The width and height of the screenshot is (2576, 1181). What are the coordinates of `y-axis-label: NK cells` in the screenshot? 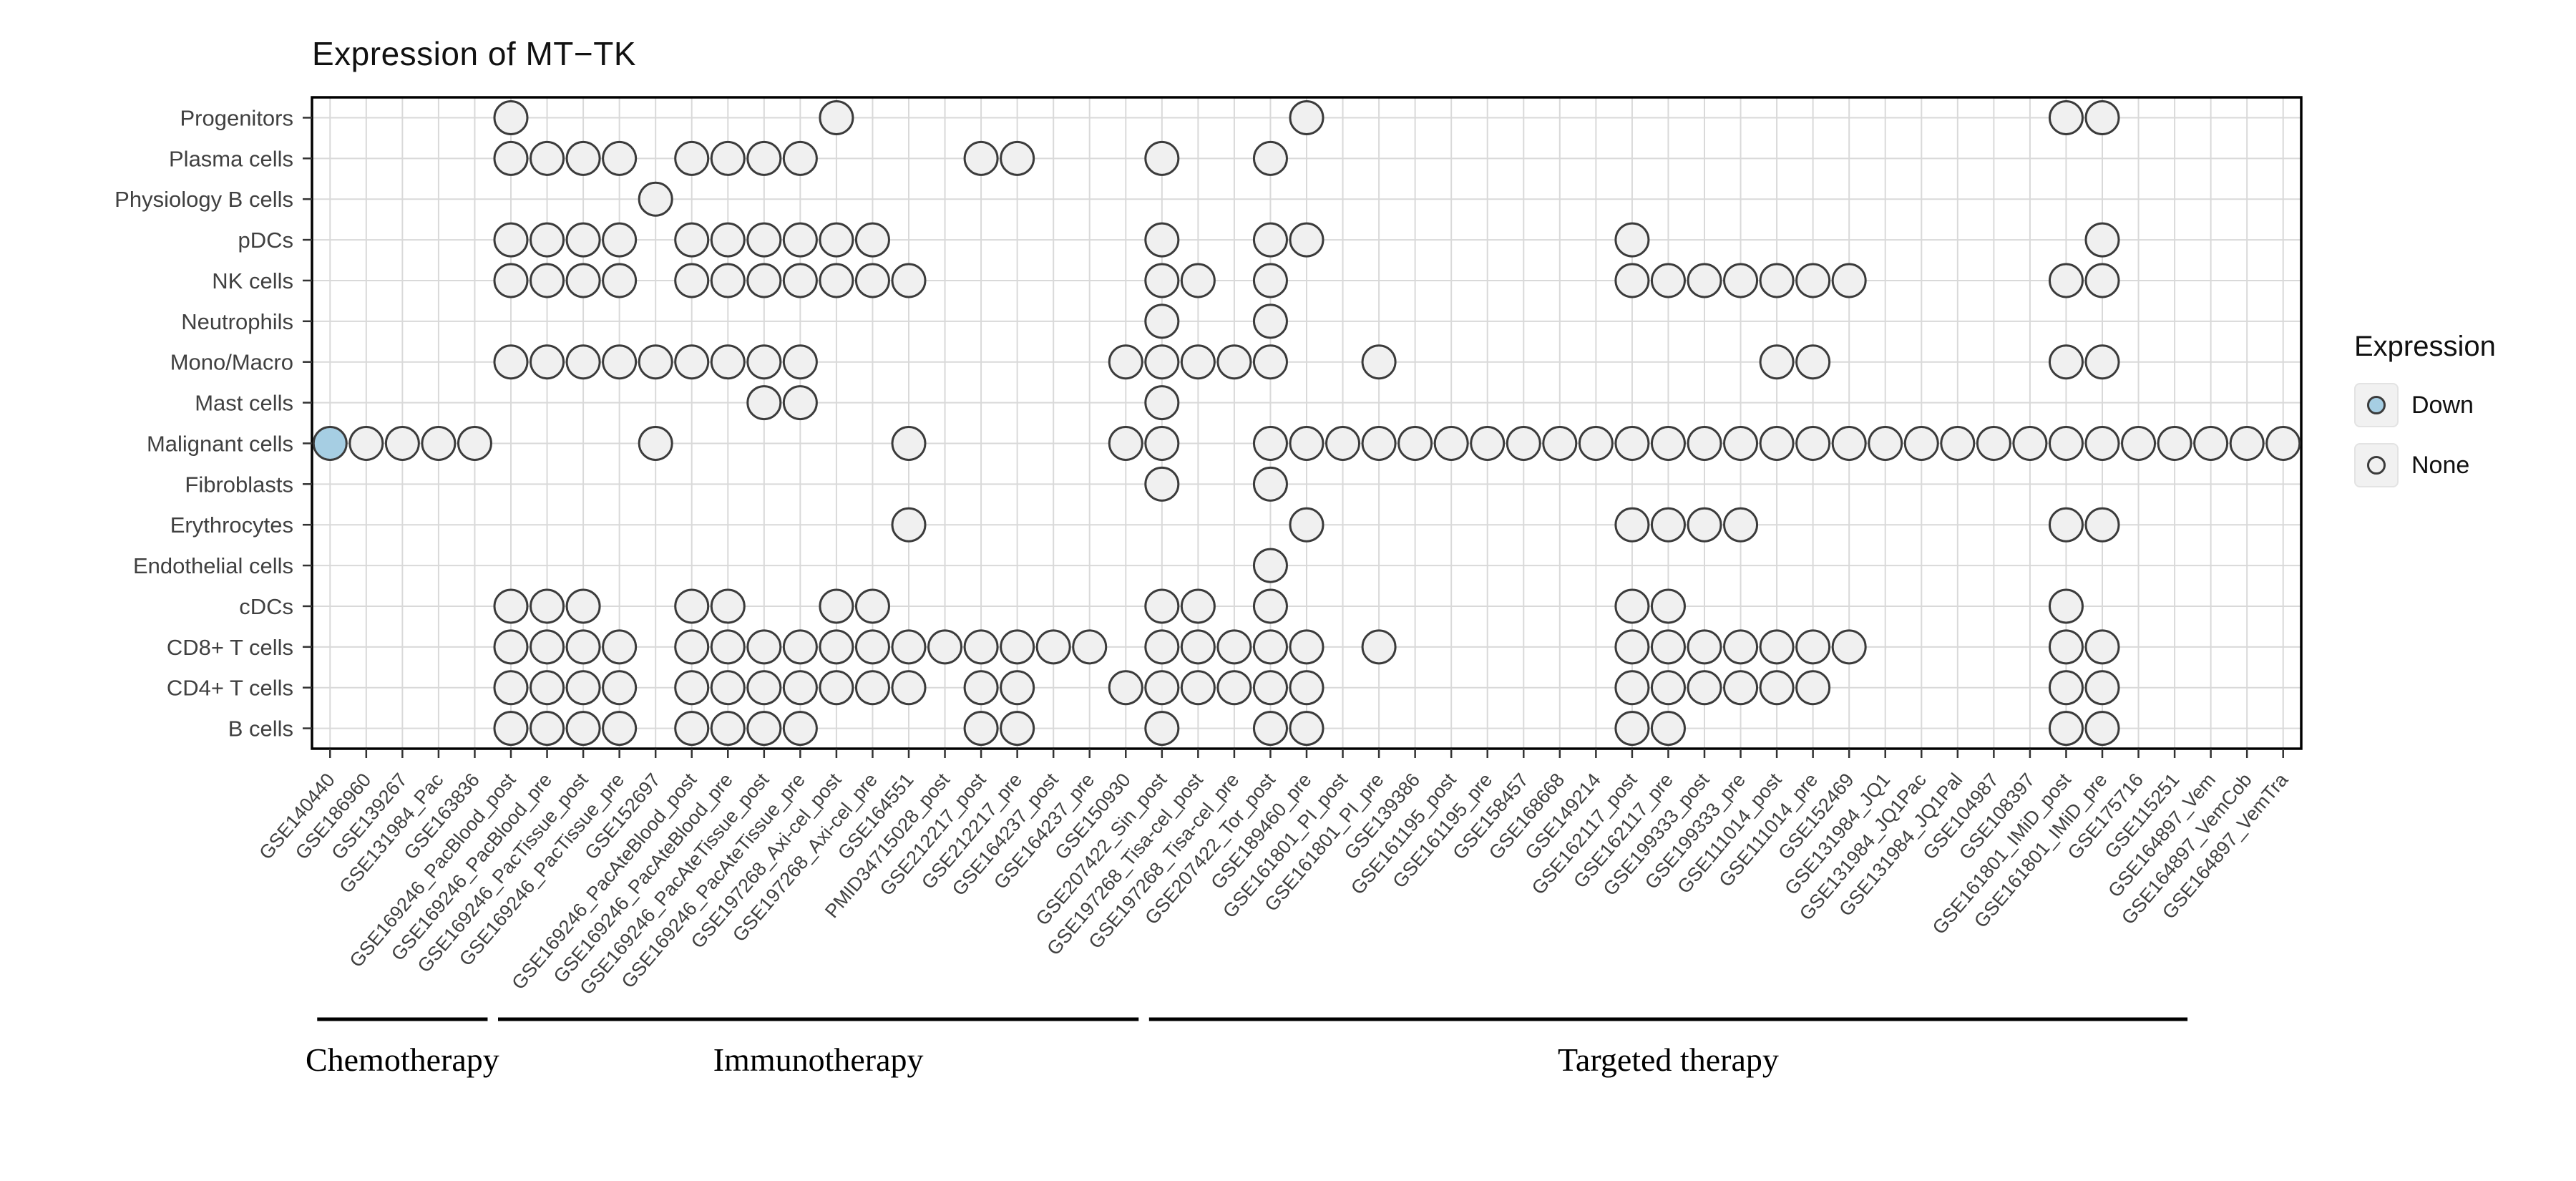 It's located at (252, 280).